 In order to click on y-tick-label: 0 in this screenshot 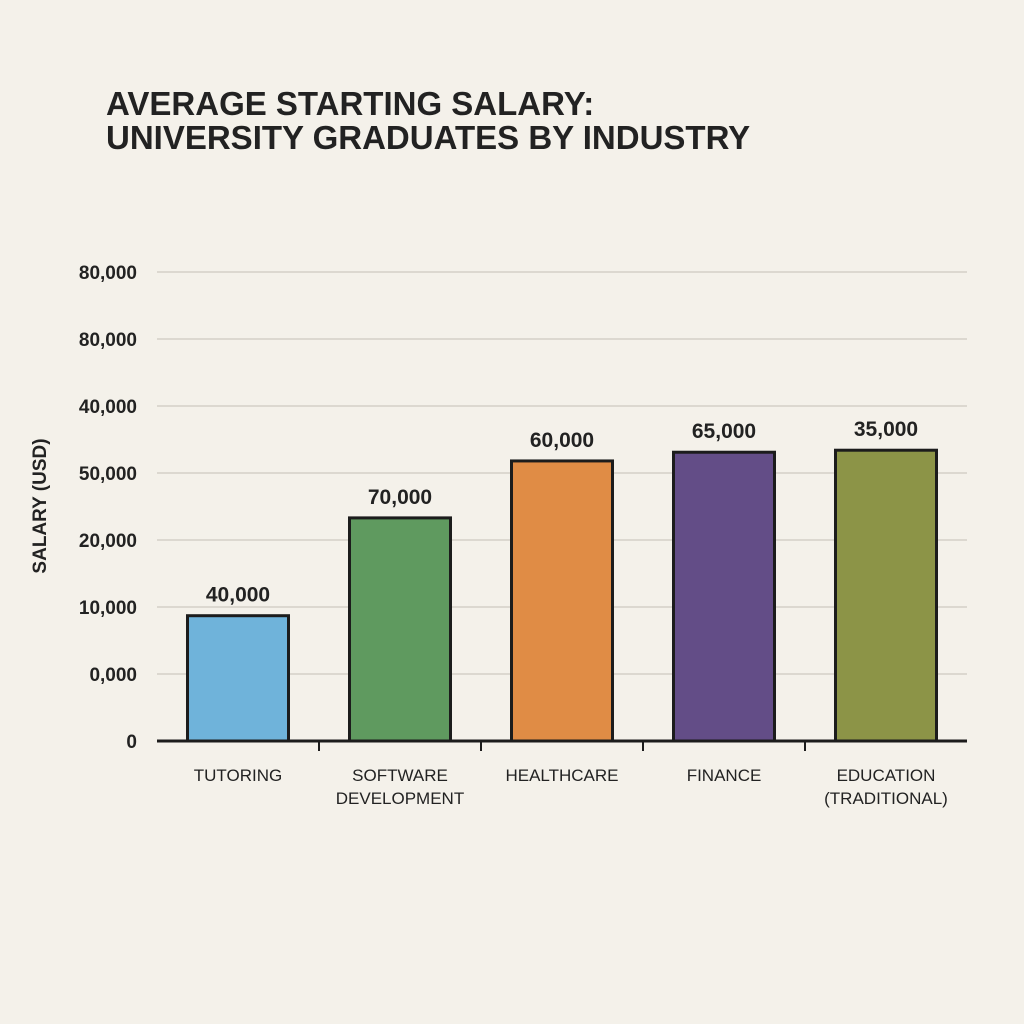, I will do `click(131, 742)`.